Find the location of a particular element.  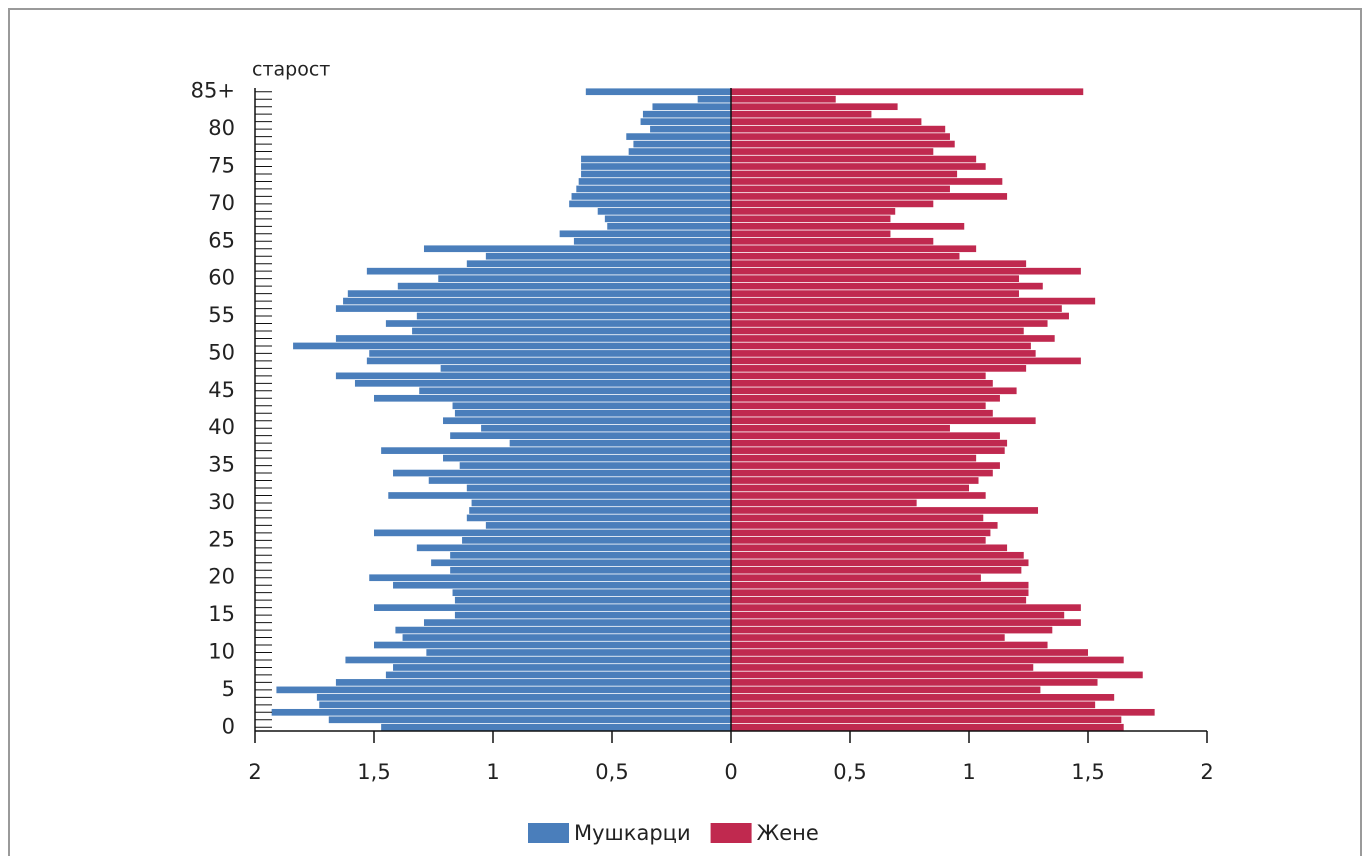

y-tick-label: 0 is located at coordinates (228, 726).